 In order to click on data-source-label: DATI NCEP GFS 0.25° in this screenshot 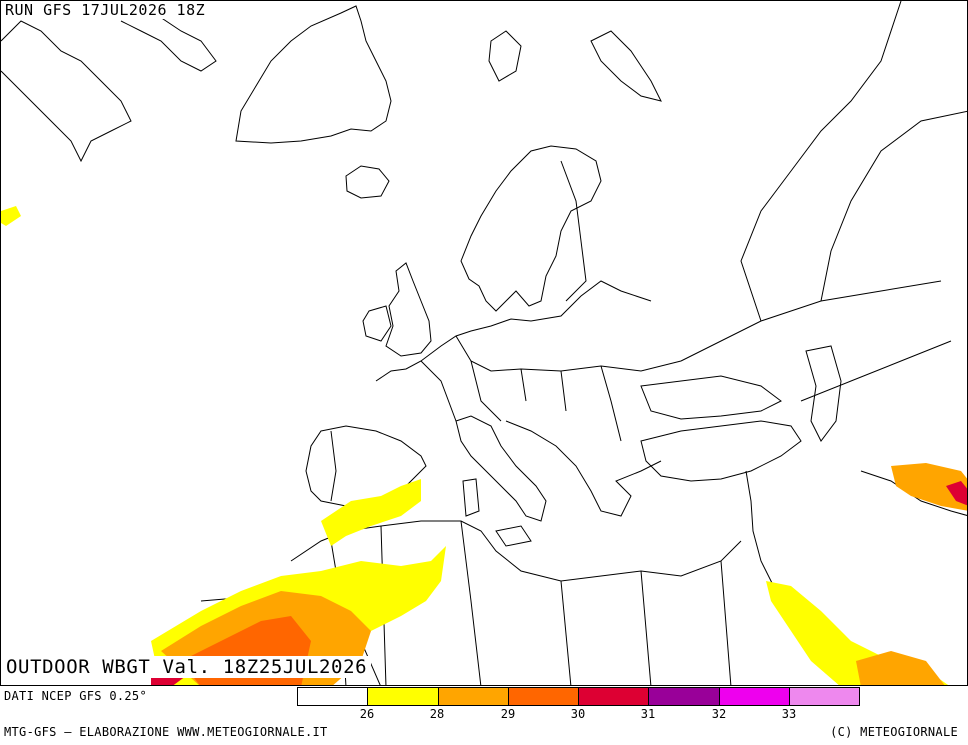, I will do `click(75, 696)`.